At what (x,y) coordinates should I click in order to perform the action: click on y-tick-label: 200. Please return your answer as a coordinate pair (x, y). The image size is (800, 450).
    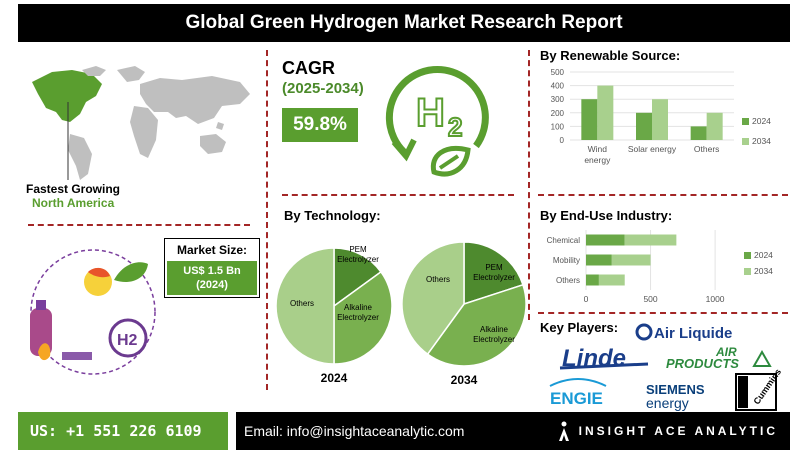
    Looking at the image, I should click on (558, 113).